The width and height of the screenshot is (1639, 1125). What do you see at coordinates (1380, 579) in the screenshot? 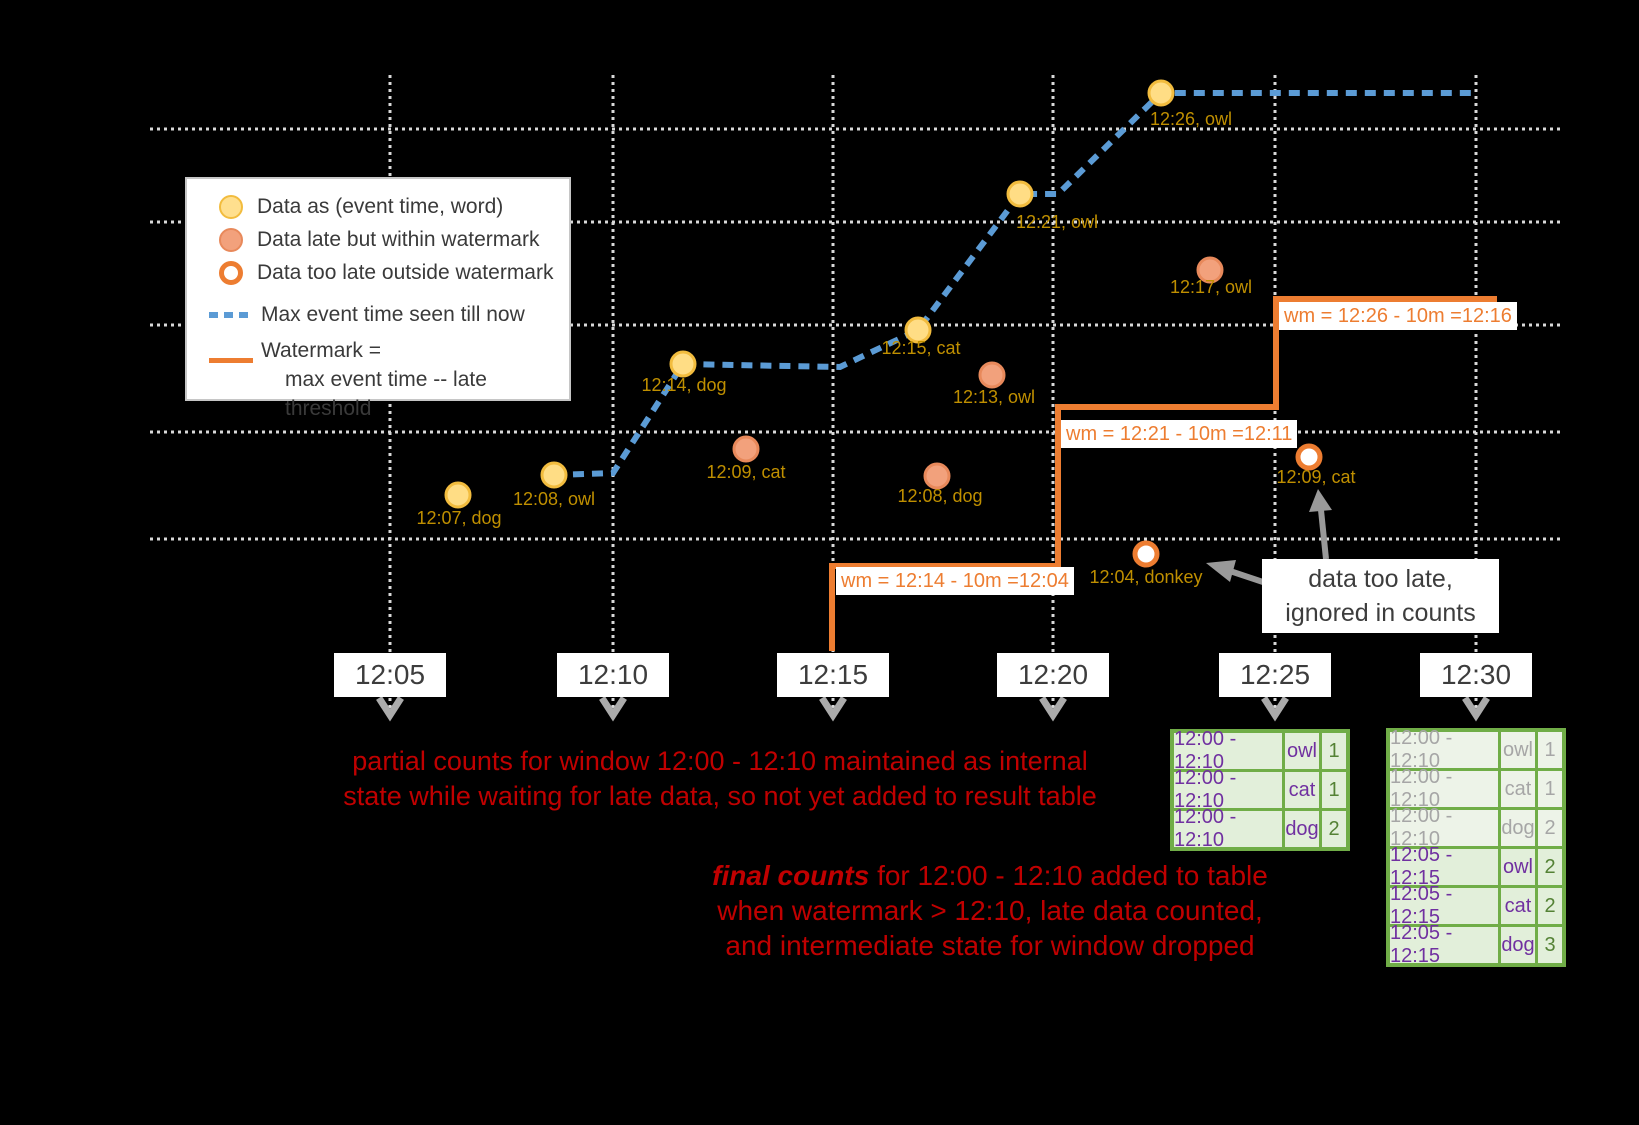
I see `callout-line1: data too late,` at bounding box center [1380, 579].